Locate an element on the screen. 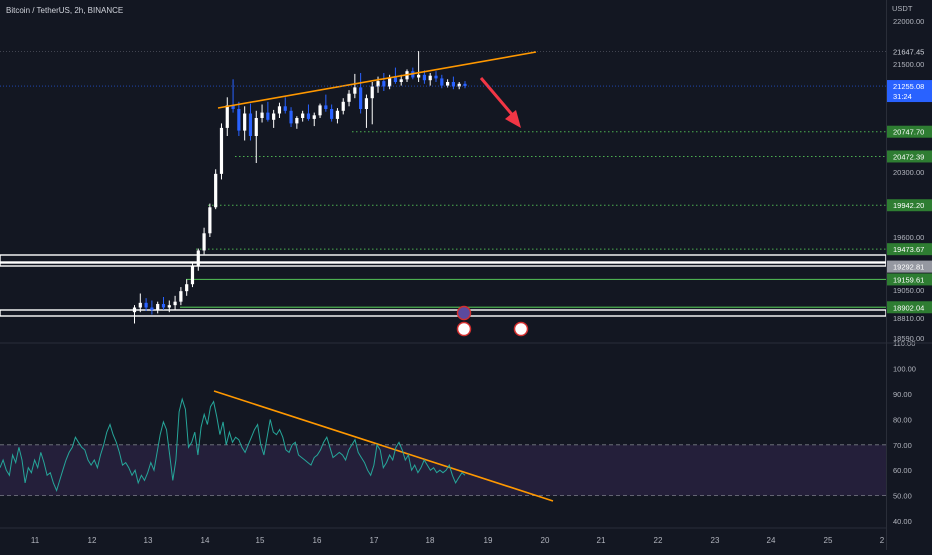 The image size is (932, 555). price-tick: 21500.00 is located at coordinates (908, 64).